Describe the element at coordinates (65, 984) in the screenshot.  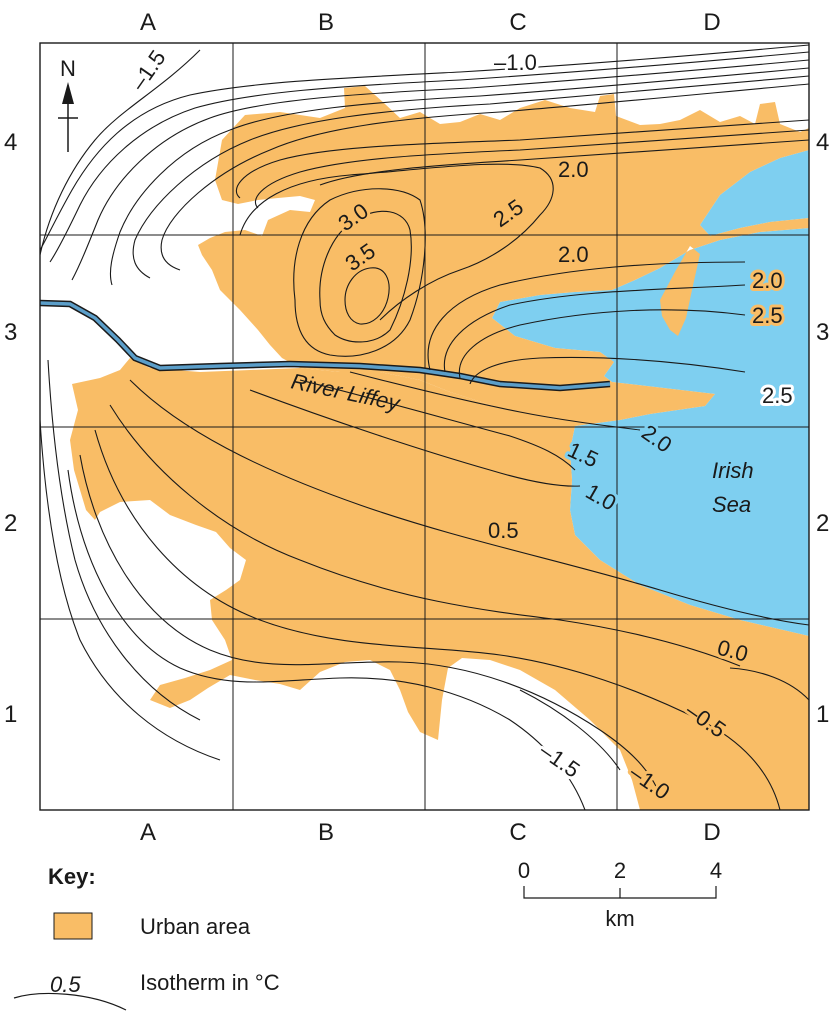
I see `key-isotherm-sample-value: 0.5` at that location.